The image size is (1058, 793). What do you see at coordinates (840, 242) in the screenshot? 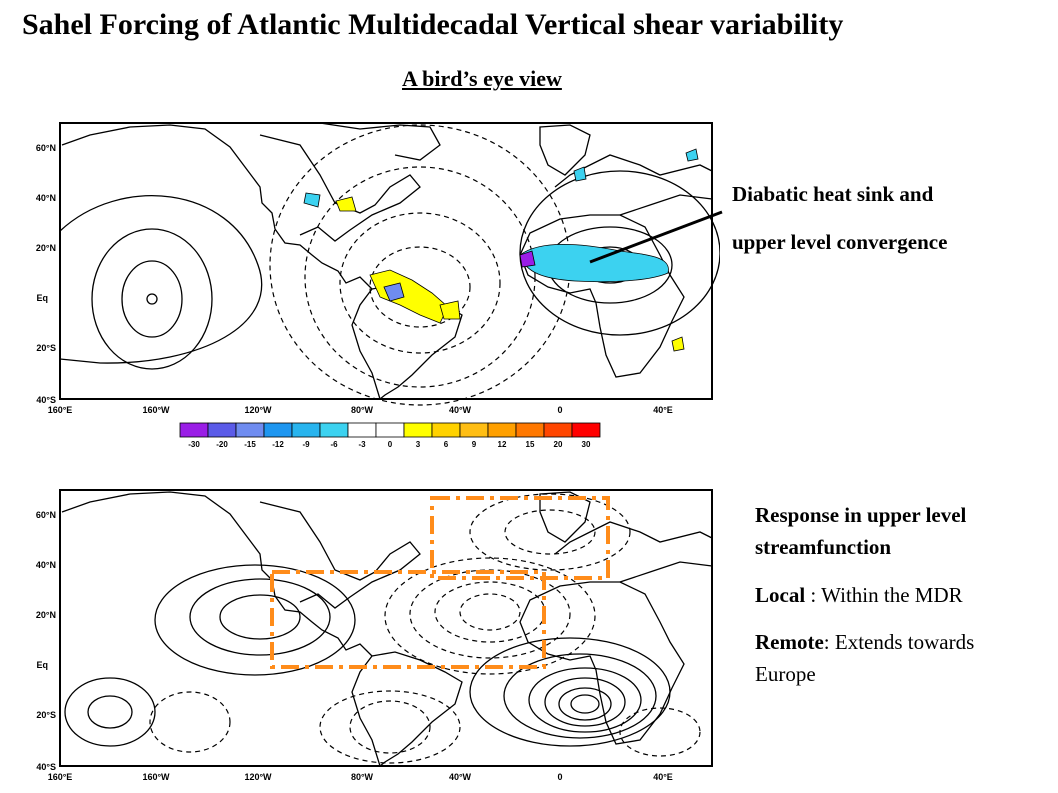
I see `annotation-line-2: upper level convergence` at bounding box center [840, 242].